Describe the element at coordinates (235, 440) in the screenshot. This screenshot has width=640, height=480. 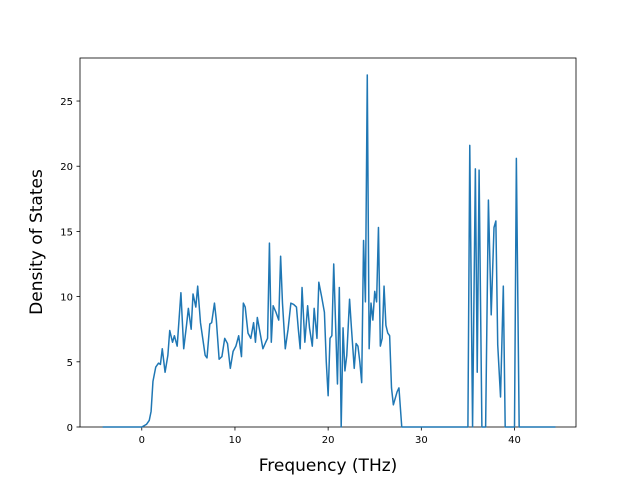
I see `x-tick-label: 10` at that location.